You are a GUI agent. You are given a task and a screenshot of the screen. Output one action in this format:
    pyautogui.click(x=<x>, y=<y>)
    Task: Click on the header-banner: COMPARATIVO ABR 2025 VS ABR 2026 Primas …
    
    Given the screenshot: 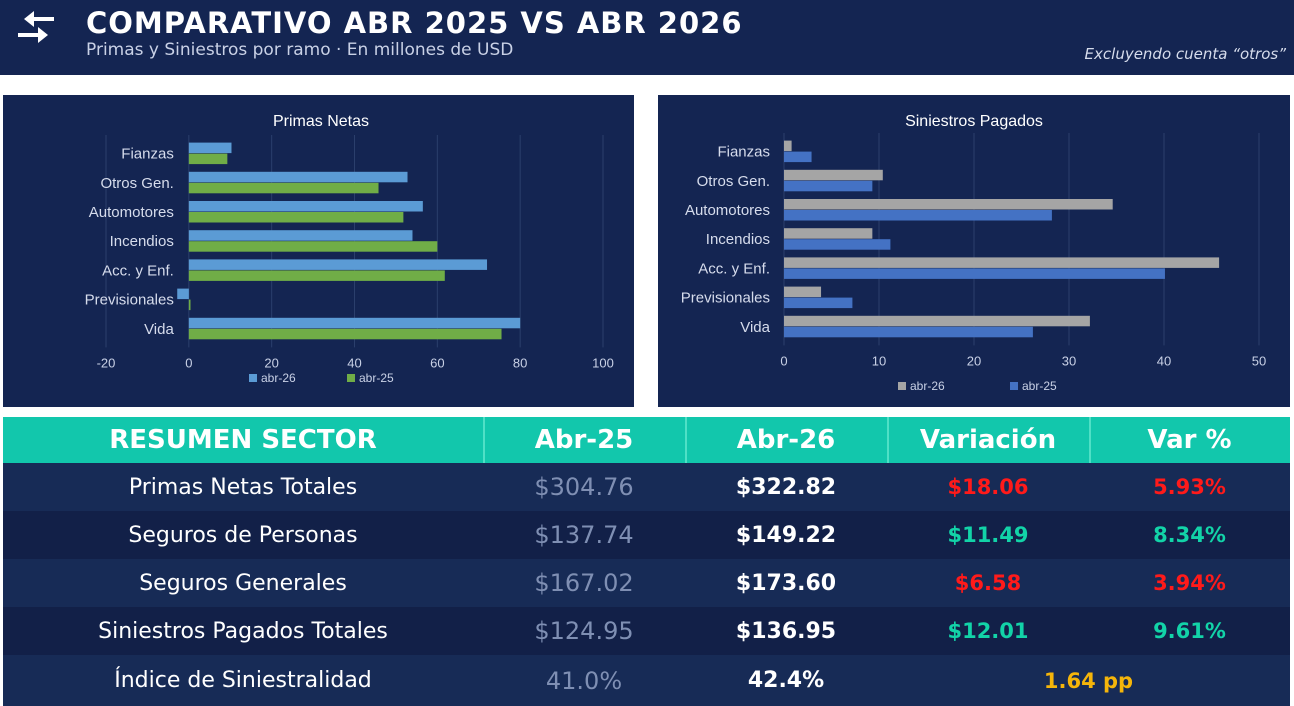 What is the action you would take?
    pyautogui.click(x=647, y=37)
    